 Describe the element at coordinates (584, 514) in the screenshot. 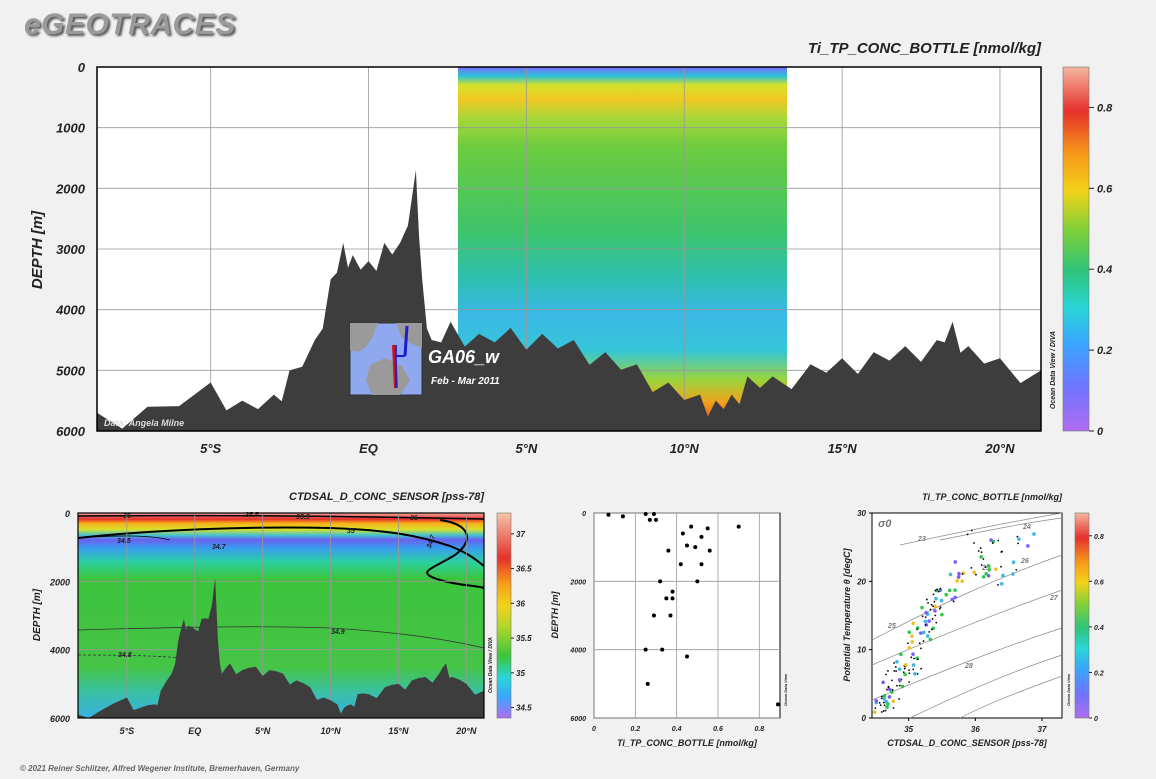

I see `profile-y-tick-label: 0` at that location.